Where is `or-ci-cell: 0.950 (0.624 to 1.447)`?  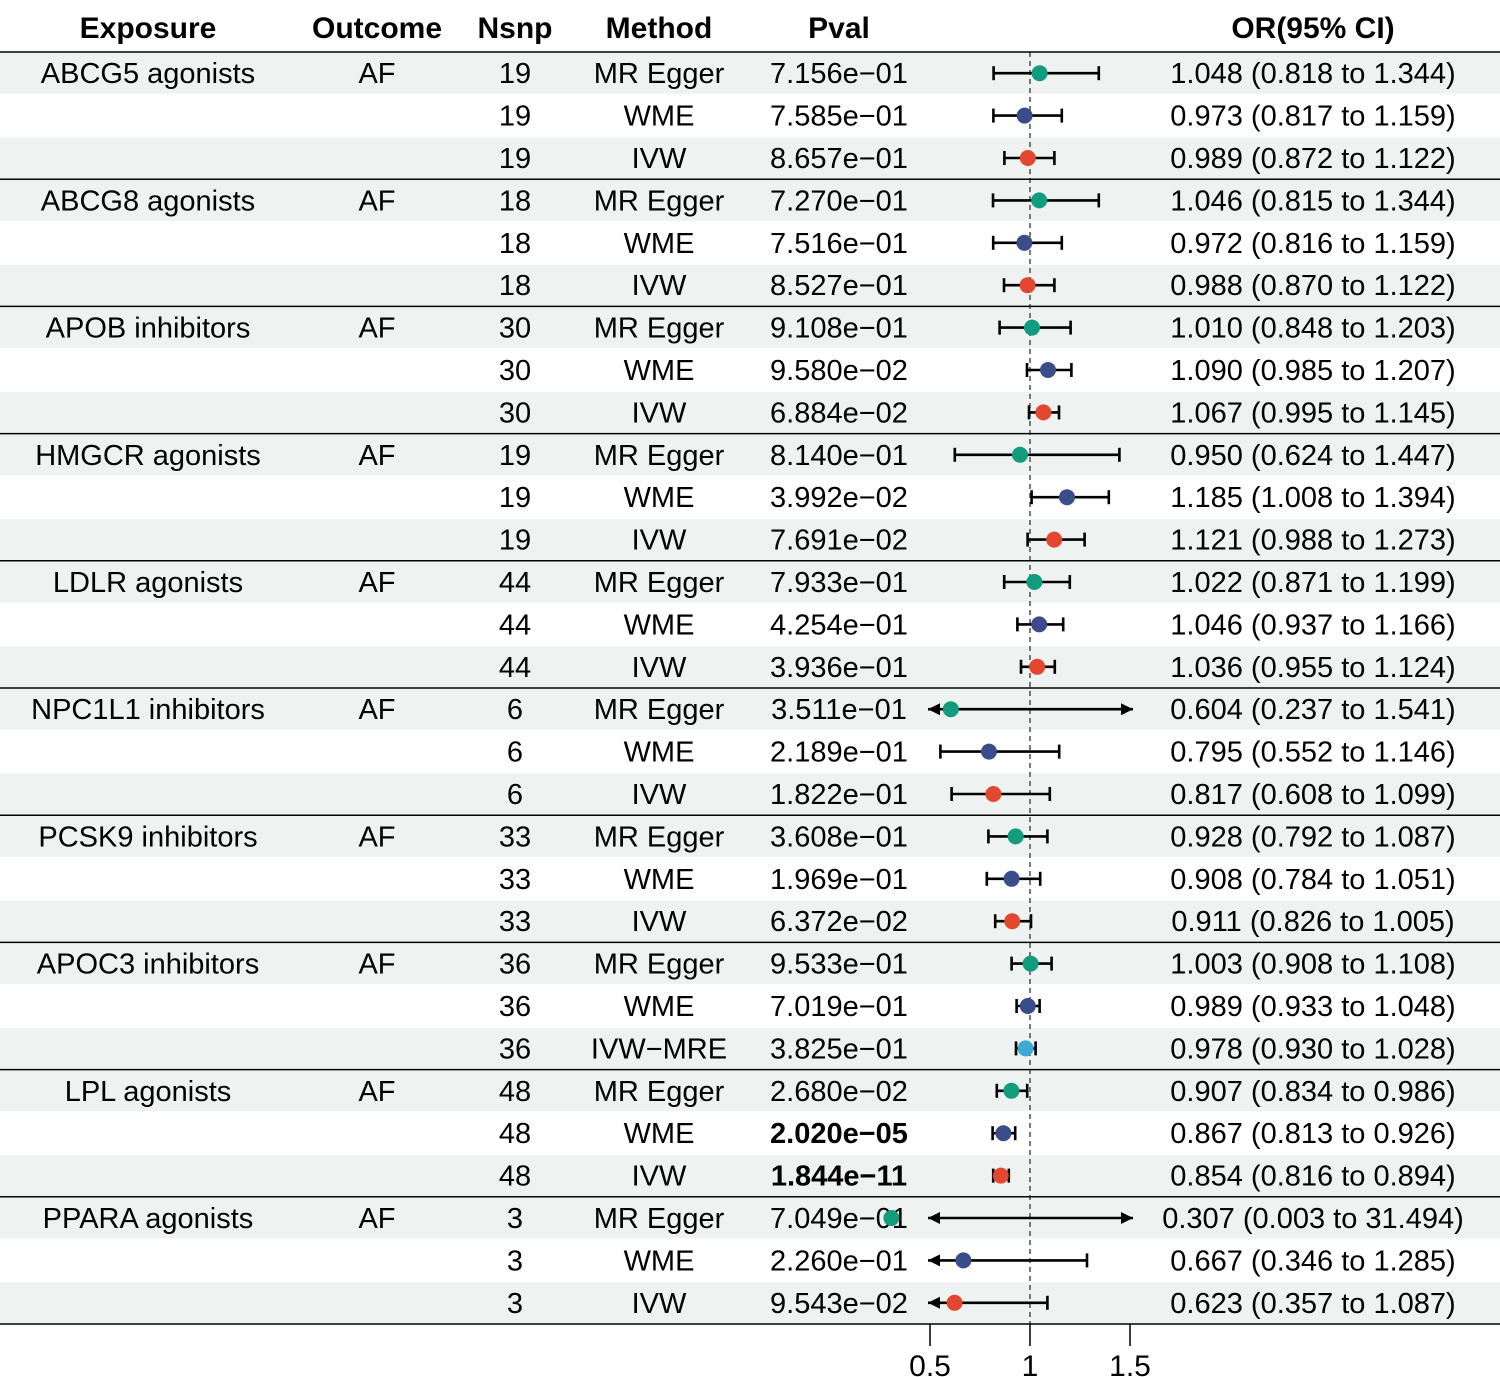 or-ci-cell: 0.950 (0.624 to 1.447) is located at coordinates (1312, 456).